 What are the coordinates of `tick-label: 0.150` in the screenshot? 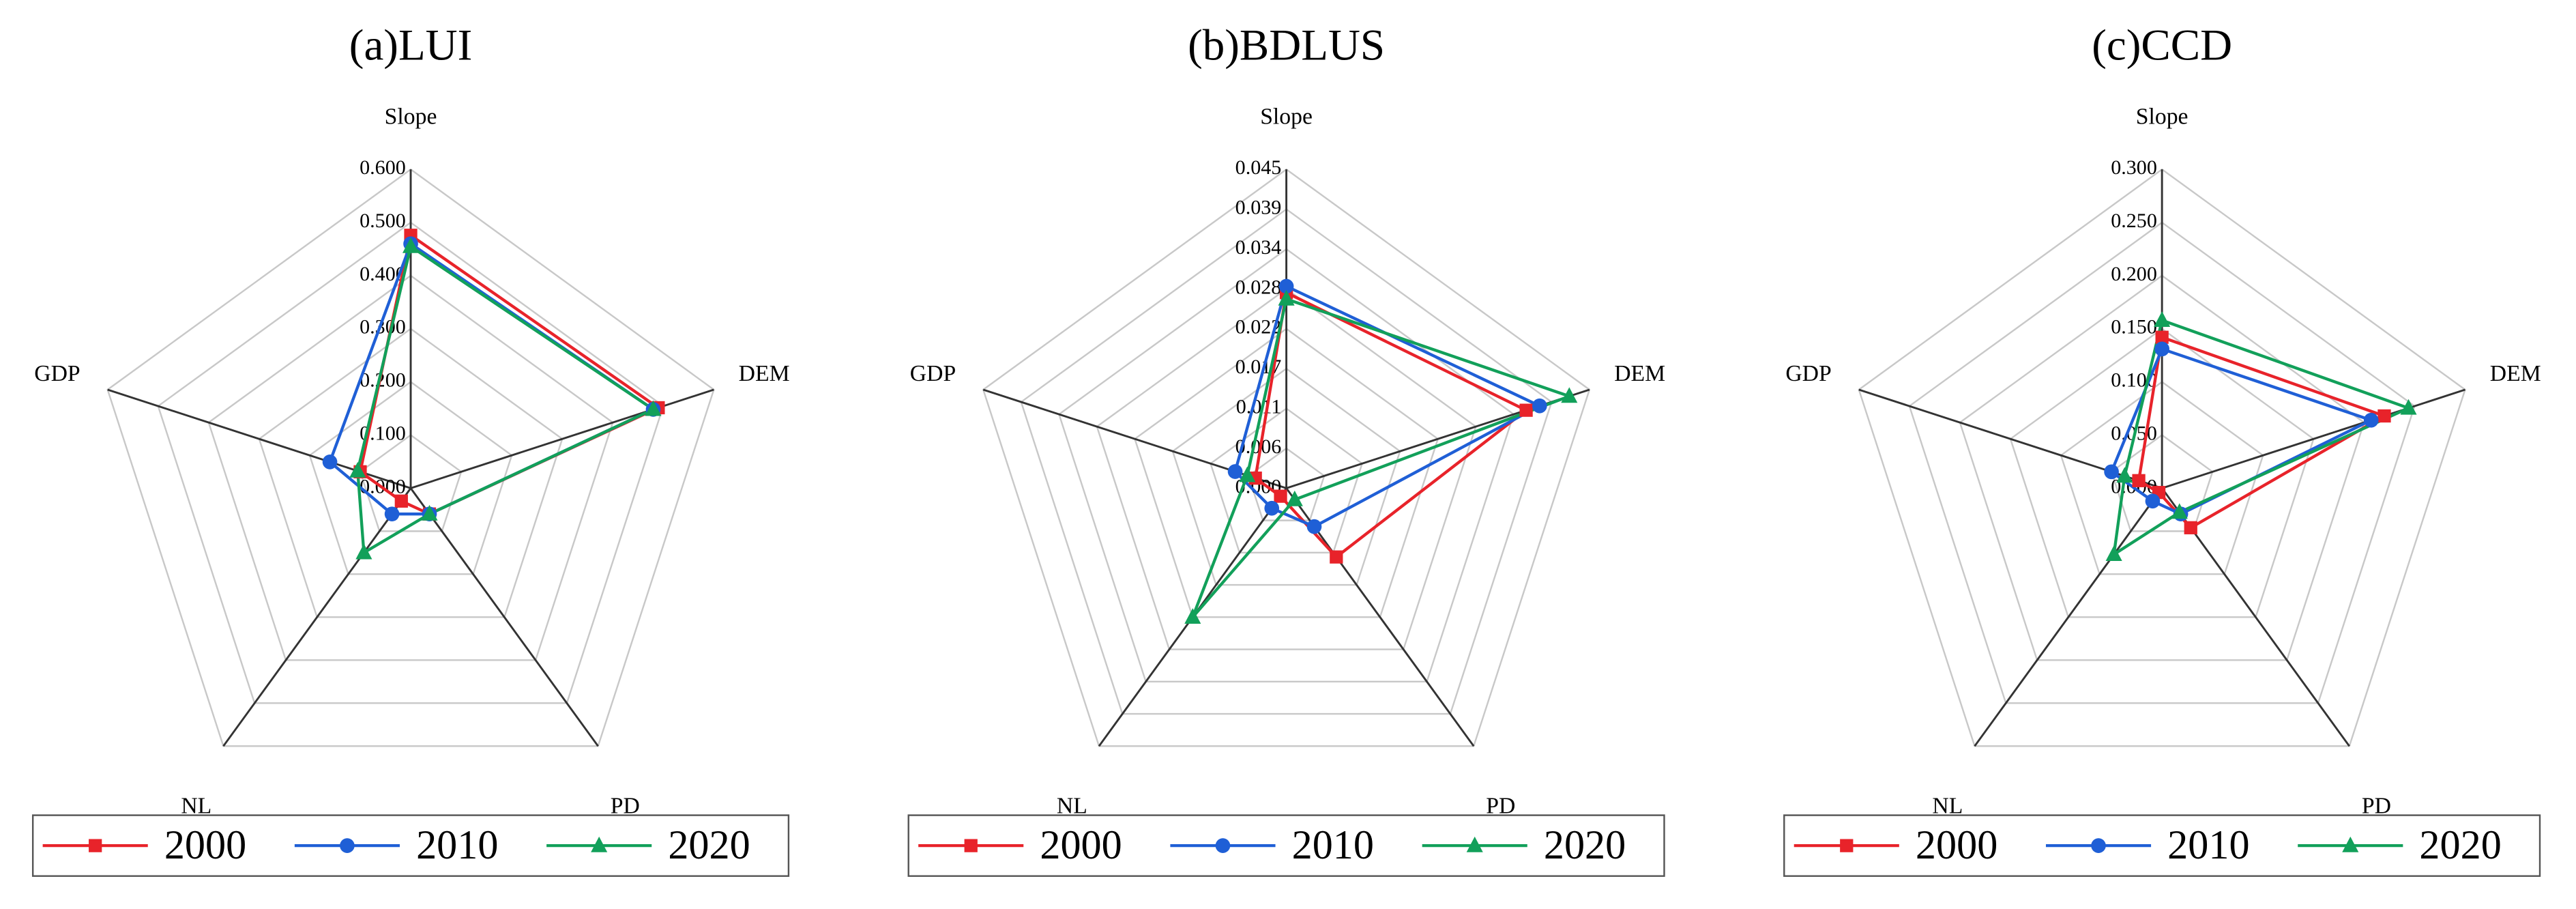 It's located at (2134, 326).